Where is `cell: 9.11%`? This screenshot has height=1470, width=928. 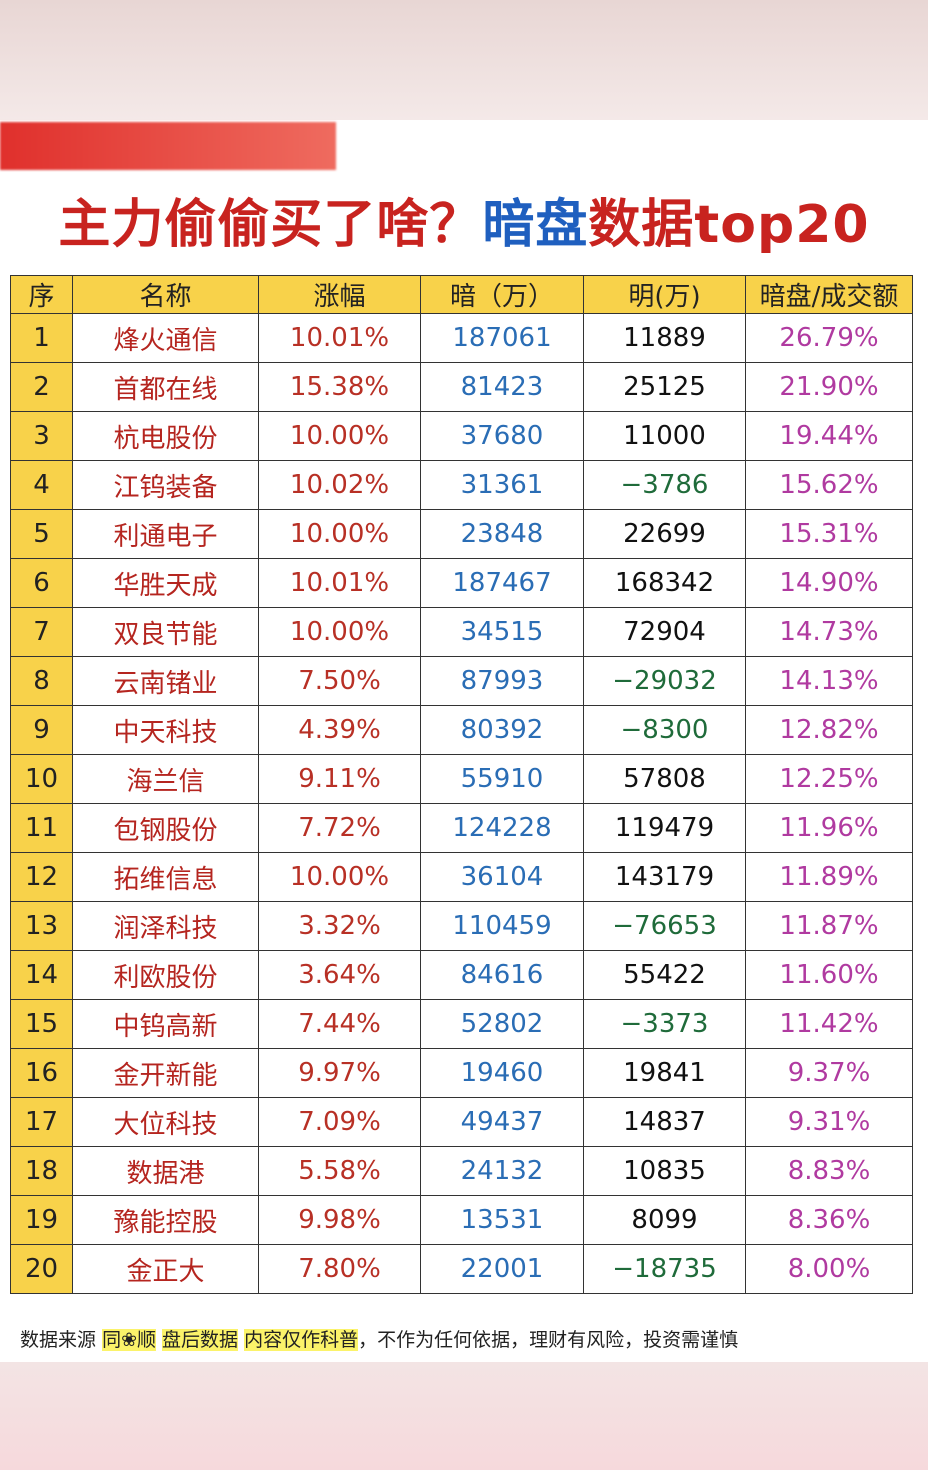
cell: 9.11% is located at coordinates (339, 779).